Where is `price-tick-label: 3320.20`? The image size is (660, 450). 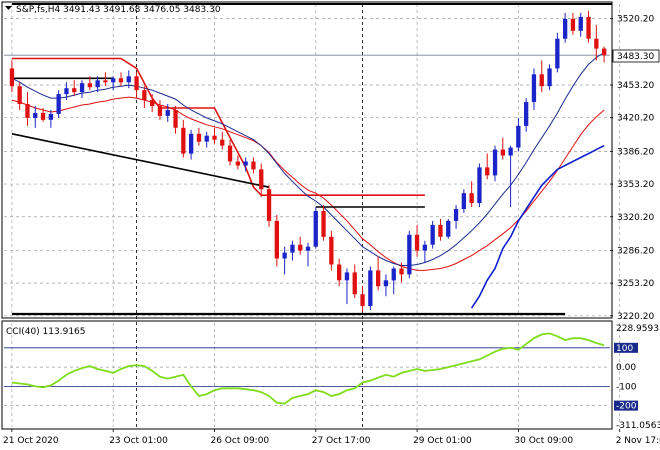
price-tick-label: 3320.20 is located at coordinates (635, 218).